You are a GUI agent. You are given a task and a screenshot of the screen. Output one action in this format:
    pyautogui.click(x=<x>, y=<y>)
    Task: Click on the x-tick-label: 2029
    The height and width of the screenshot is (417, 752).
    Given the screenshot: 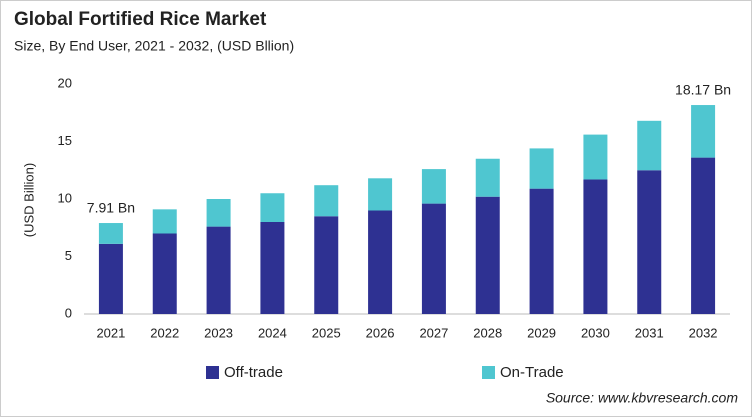 What is the action you would take?
    pyautogui.click(x=541, y=332)
    